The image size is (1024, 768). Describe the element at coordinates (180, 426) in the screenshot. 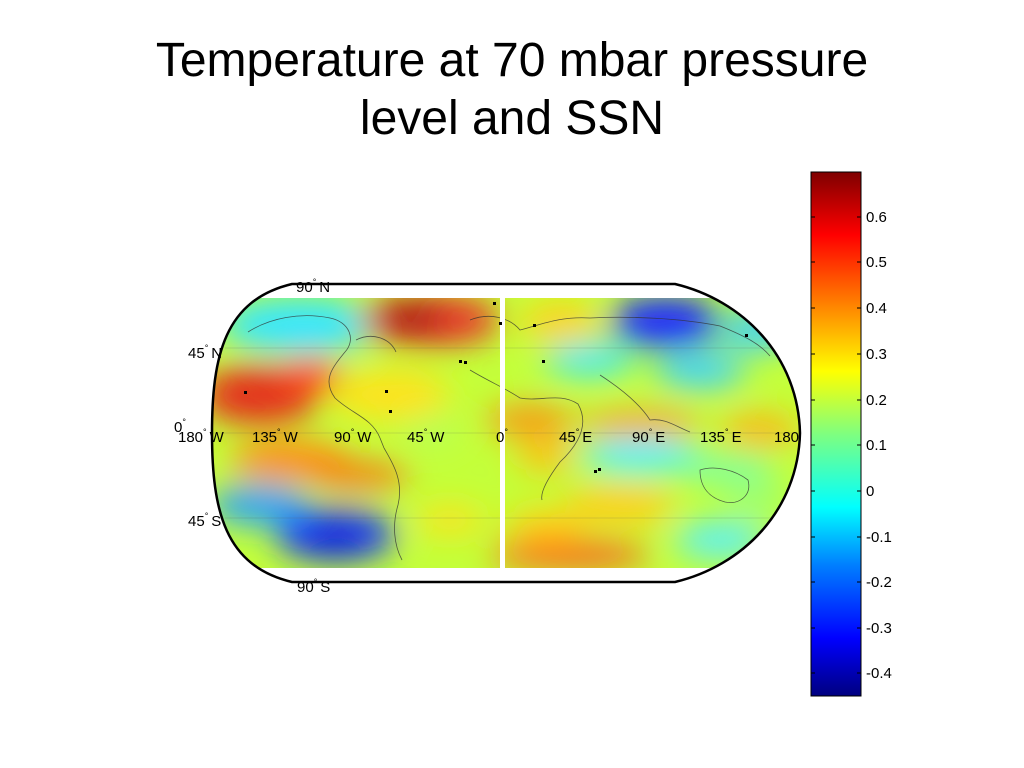

I see `lat-label-0: 0°` at that location.